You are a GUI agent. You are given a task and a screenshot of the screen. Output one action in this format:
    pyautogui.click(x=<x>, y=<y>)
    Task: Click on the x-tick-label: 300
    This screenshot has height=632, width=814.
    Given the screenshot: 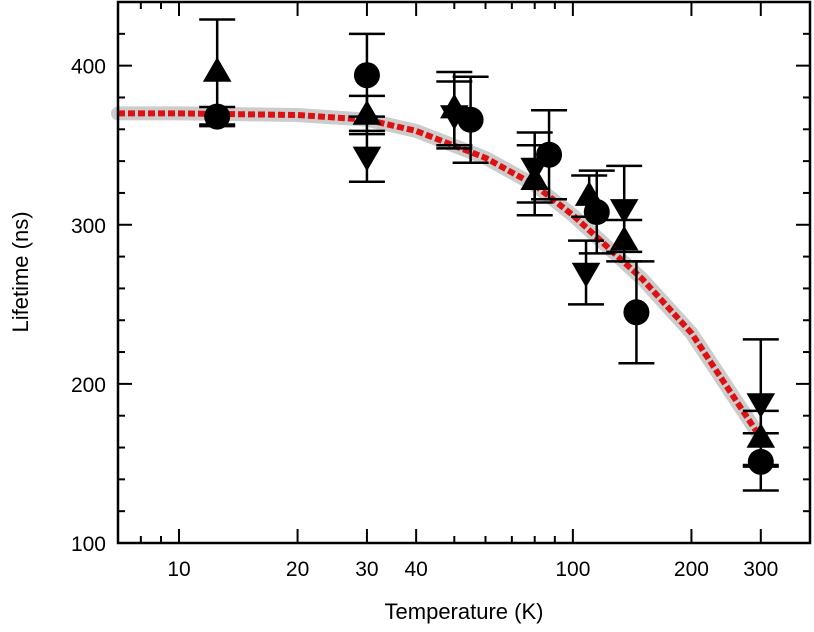 What is the action you would take?
    pyautogui.click(x=760, y=569)
    